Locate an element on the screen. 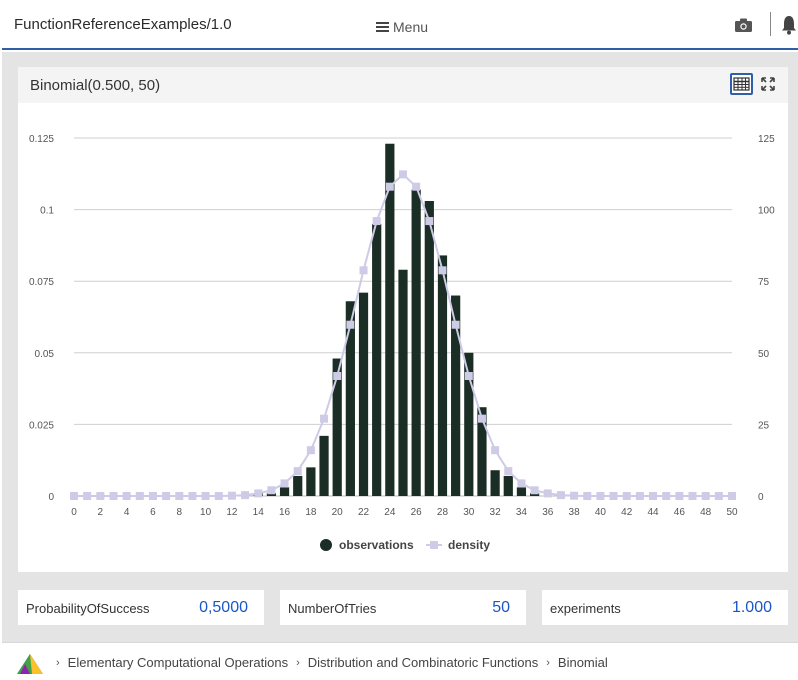 The image size is (798, 680). x-tick-label: 32 is located at coordinates (496, 512).